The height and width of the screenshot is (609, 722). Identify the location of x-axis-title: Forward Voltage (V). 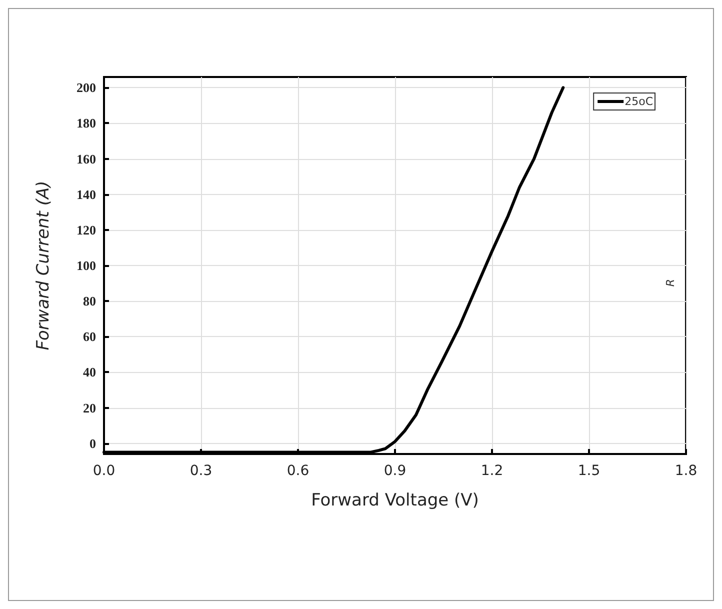
(395, 500).